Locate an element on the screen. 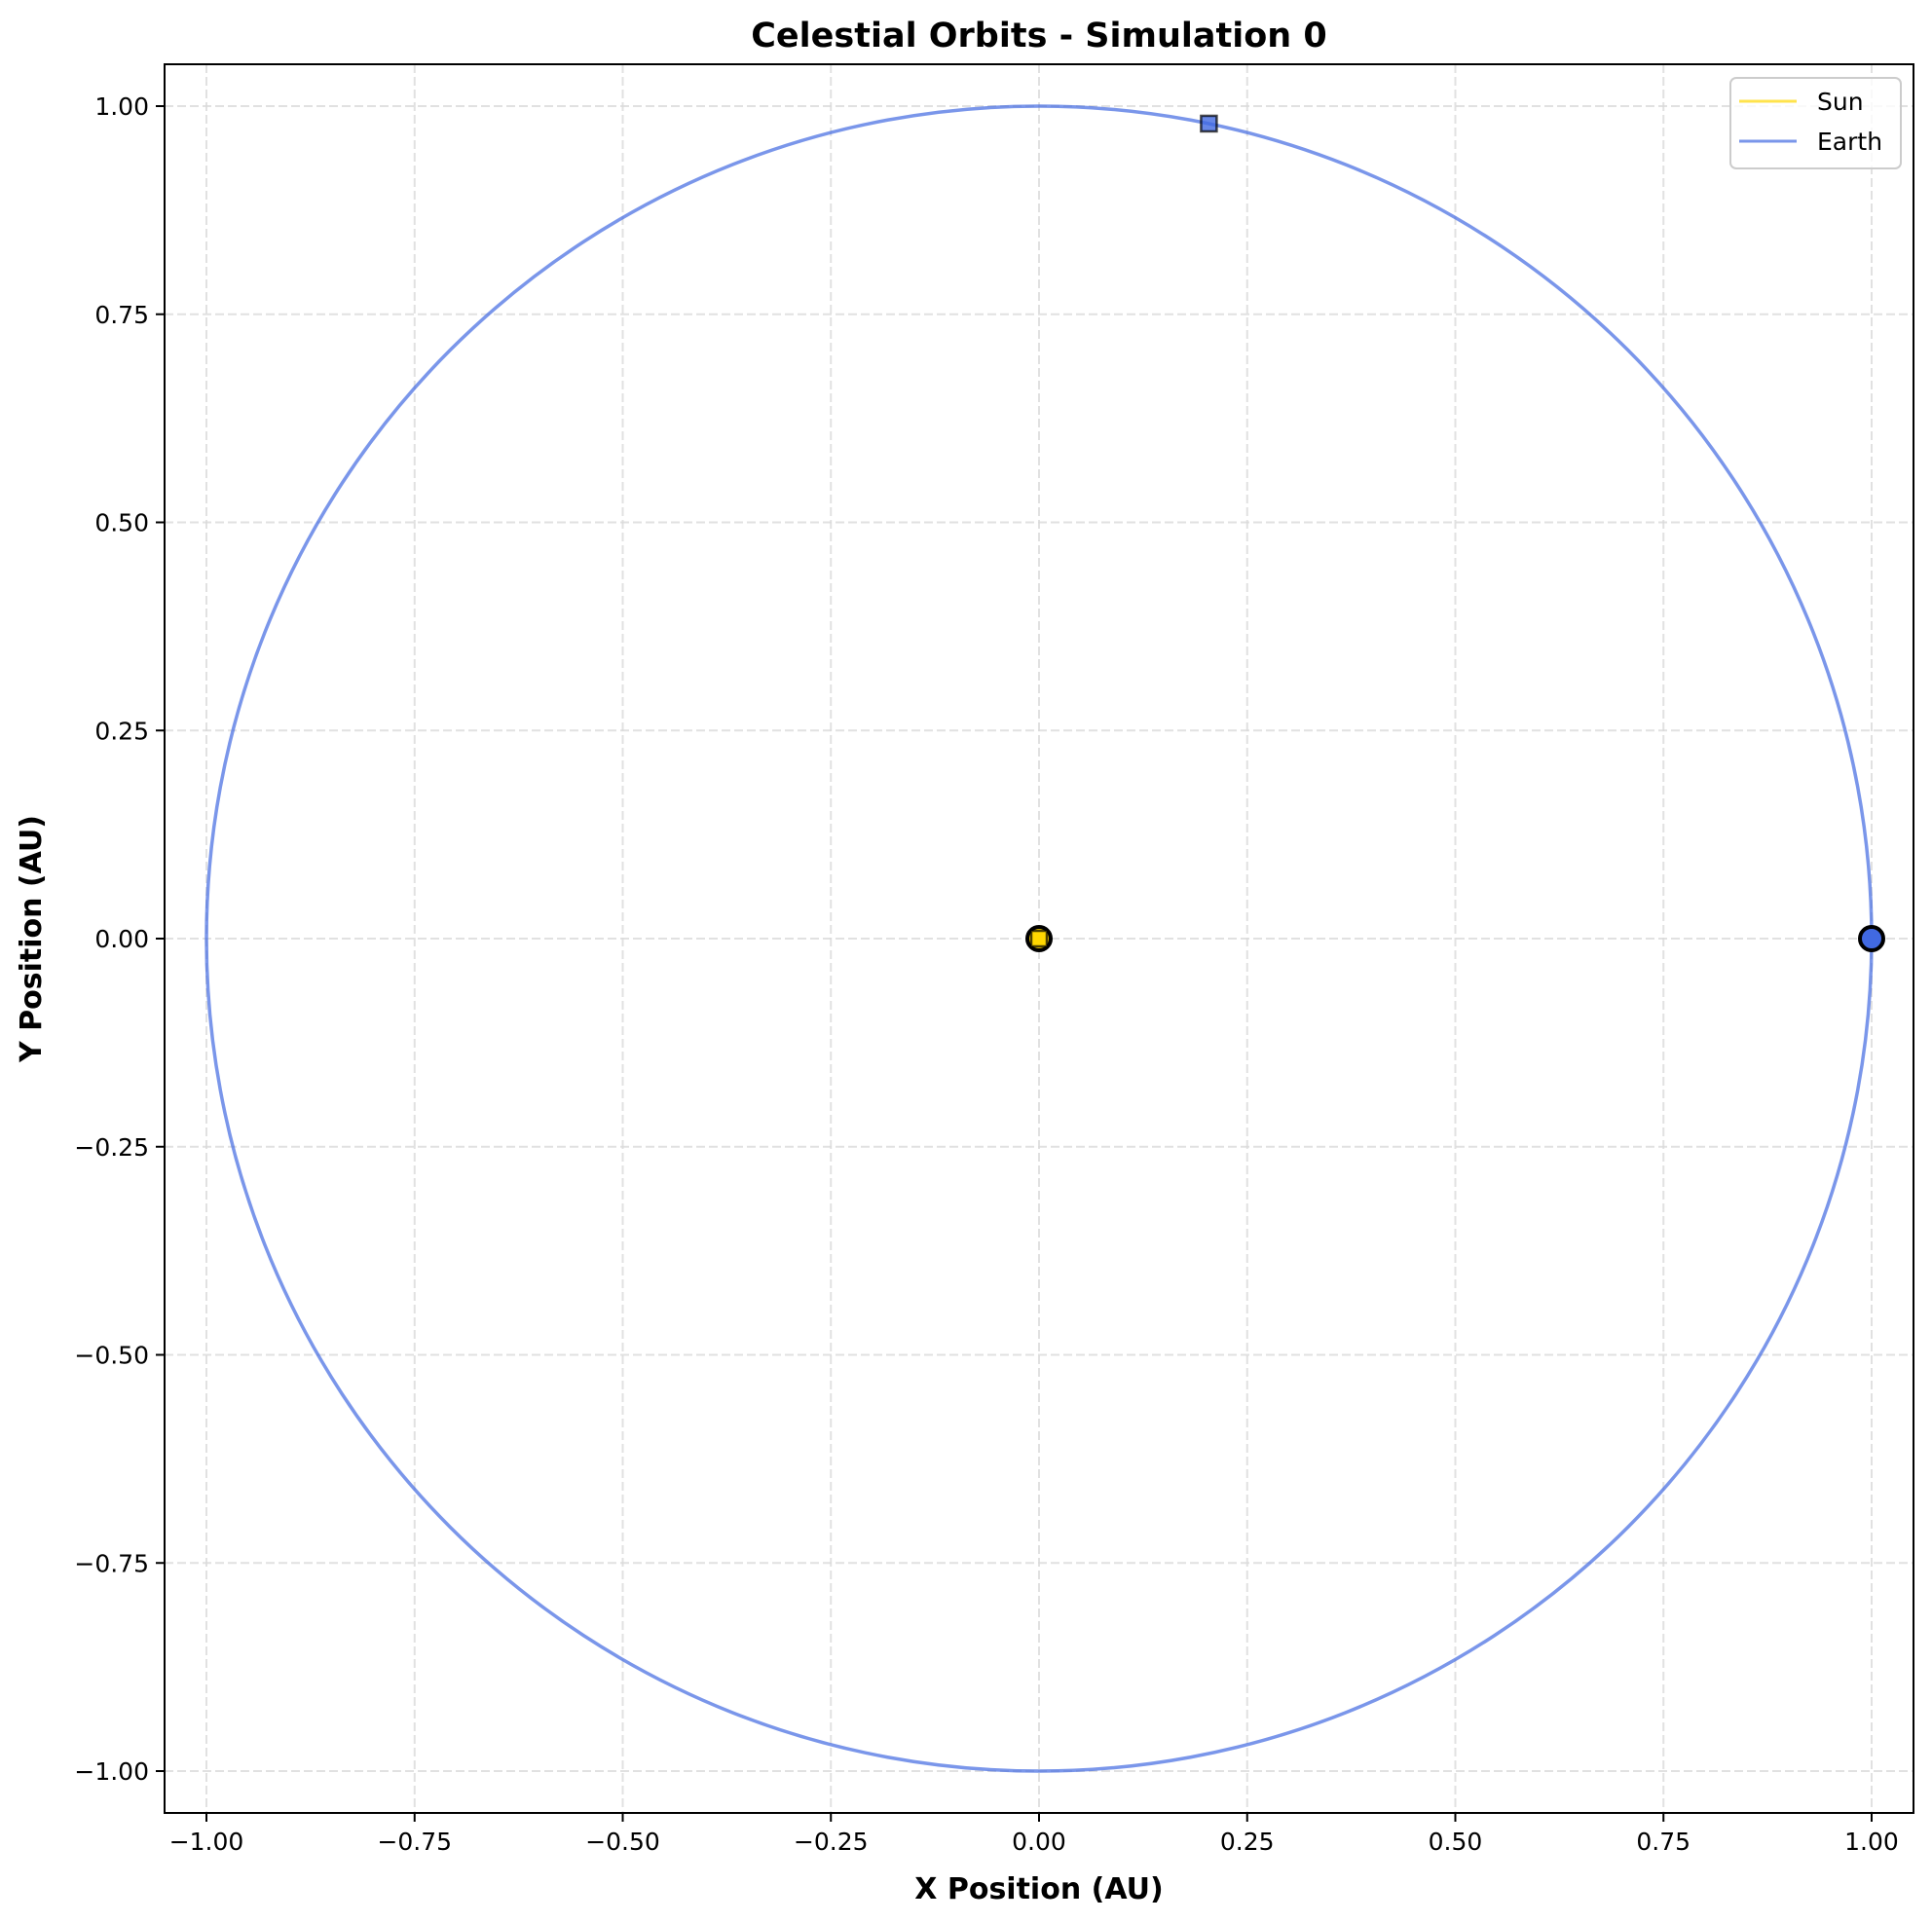  legend: Sun Earth is located at coordinates (1815, 123).